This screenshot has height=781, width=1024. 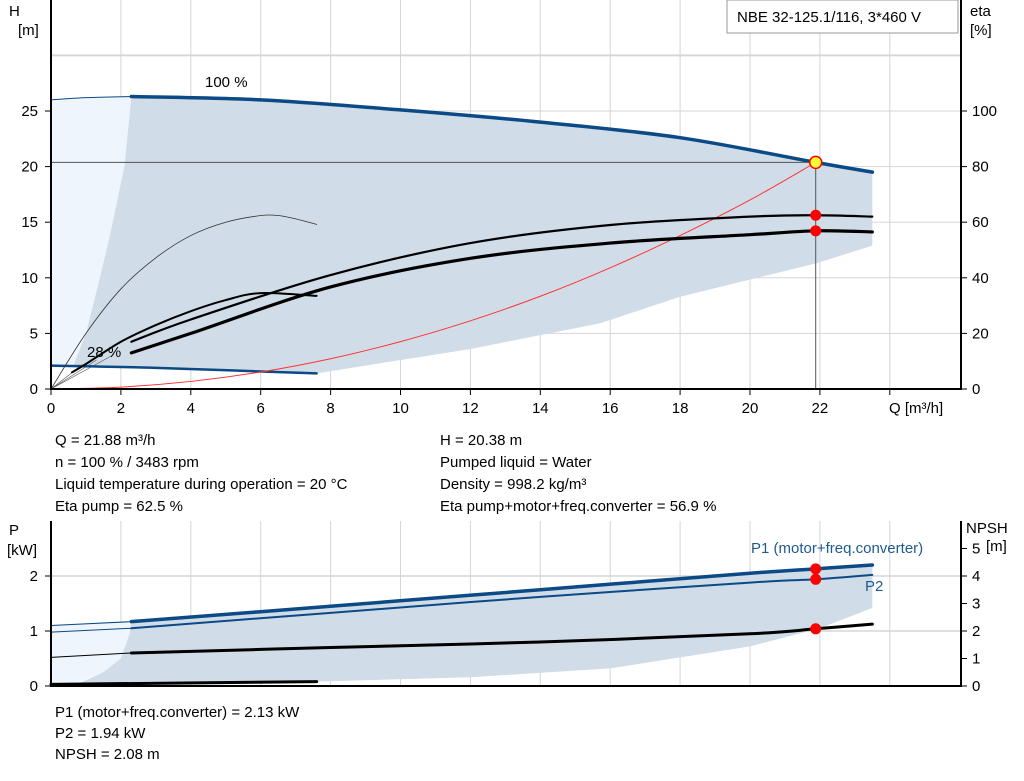 What do you see at coordinates (981, 30) in the screenshot?
I see `eta-axis-unit: [%]` at bounding box center [981, 30].